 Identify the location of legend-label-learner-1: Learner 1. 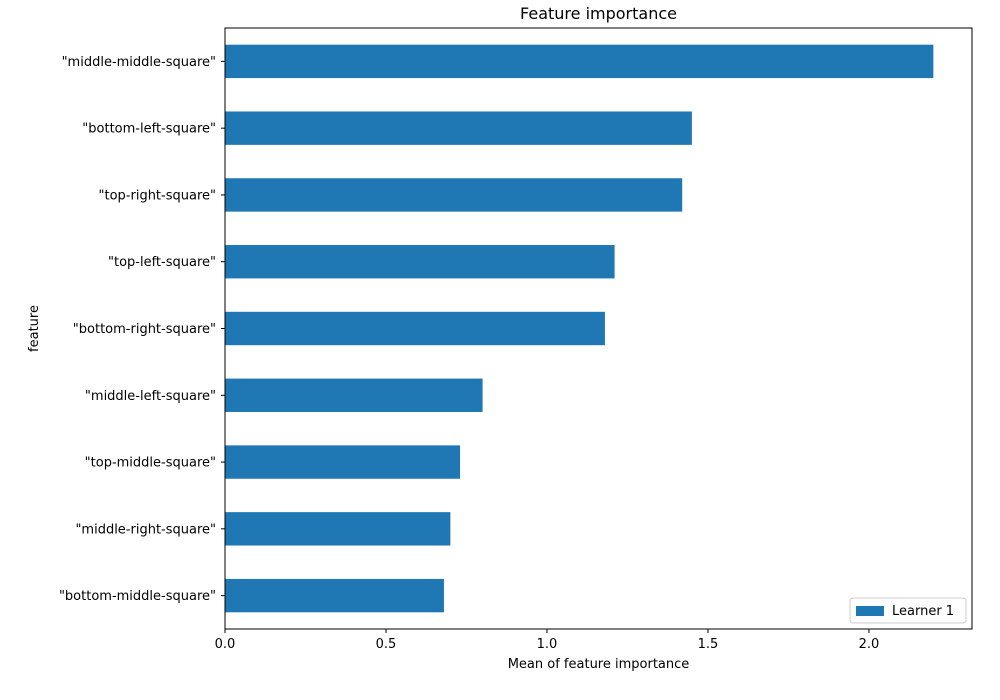
(923, 611).